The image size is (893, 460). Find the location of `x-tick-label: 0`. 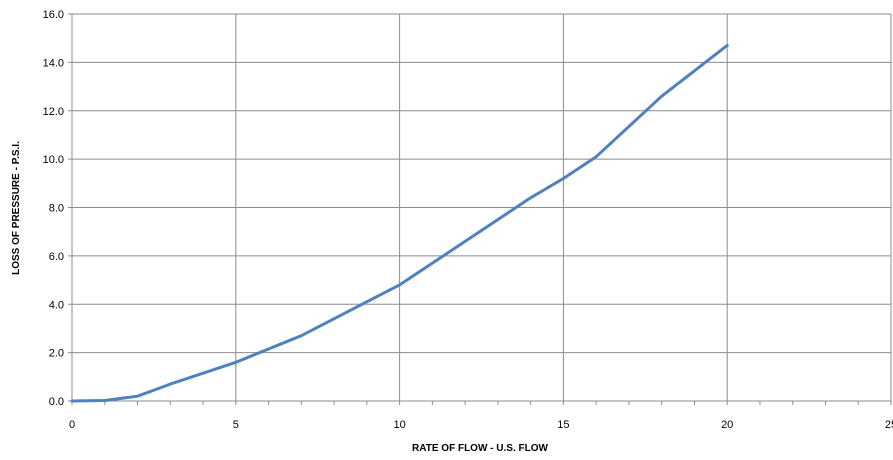

x-tick-label: 0 is located at coordinates (72, 425).